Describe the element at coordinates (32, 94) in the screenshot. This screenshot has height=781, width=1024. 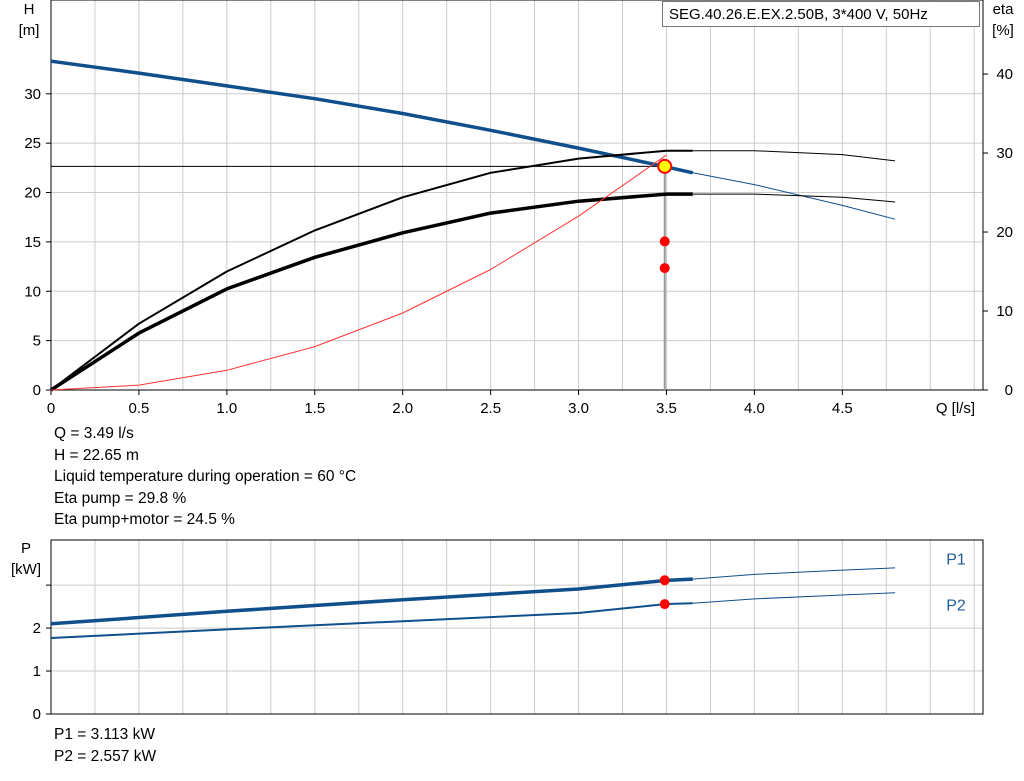
I see `top-y-left-tick-label-6: 30` at that location.